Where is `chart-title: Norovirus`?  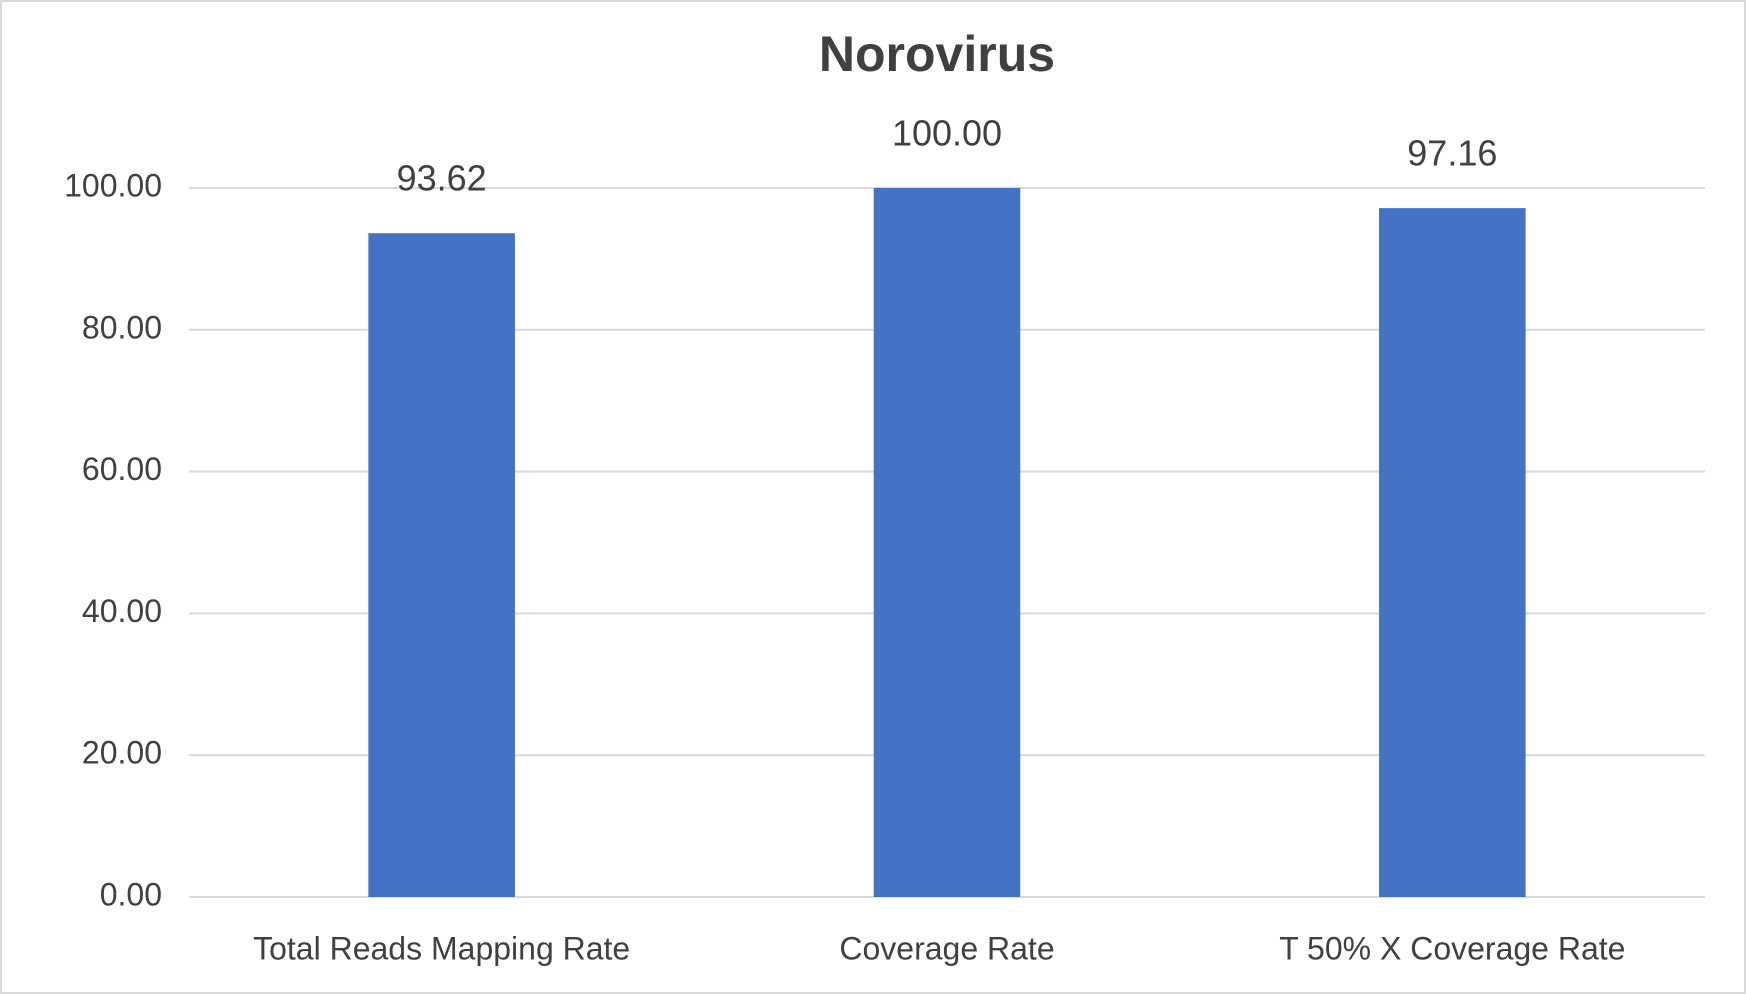
chart-title: Norovirus is located at coordinates (937, 54).